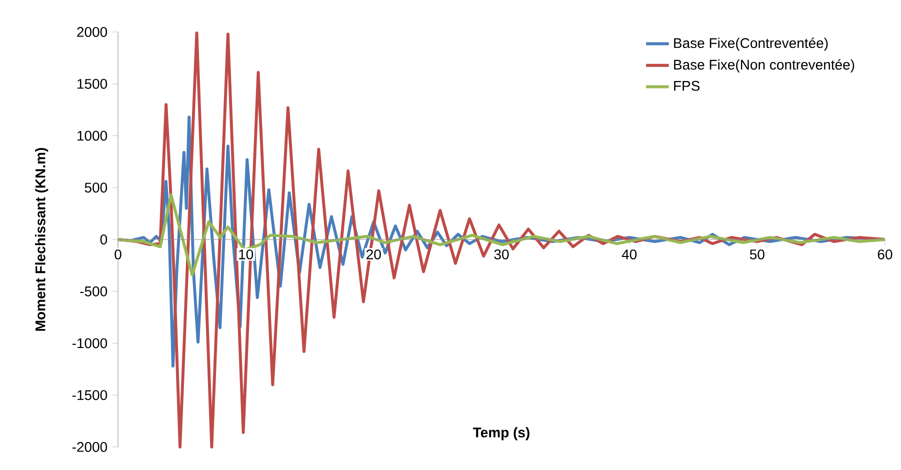  What do you see at coordinates (90, 343) in the screenshot?
I see `y-tick-label: -1000` at bounding box center [90, 343].